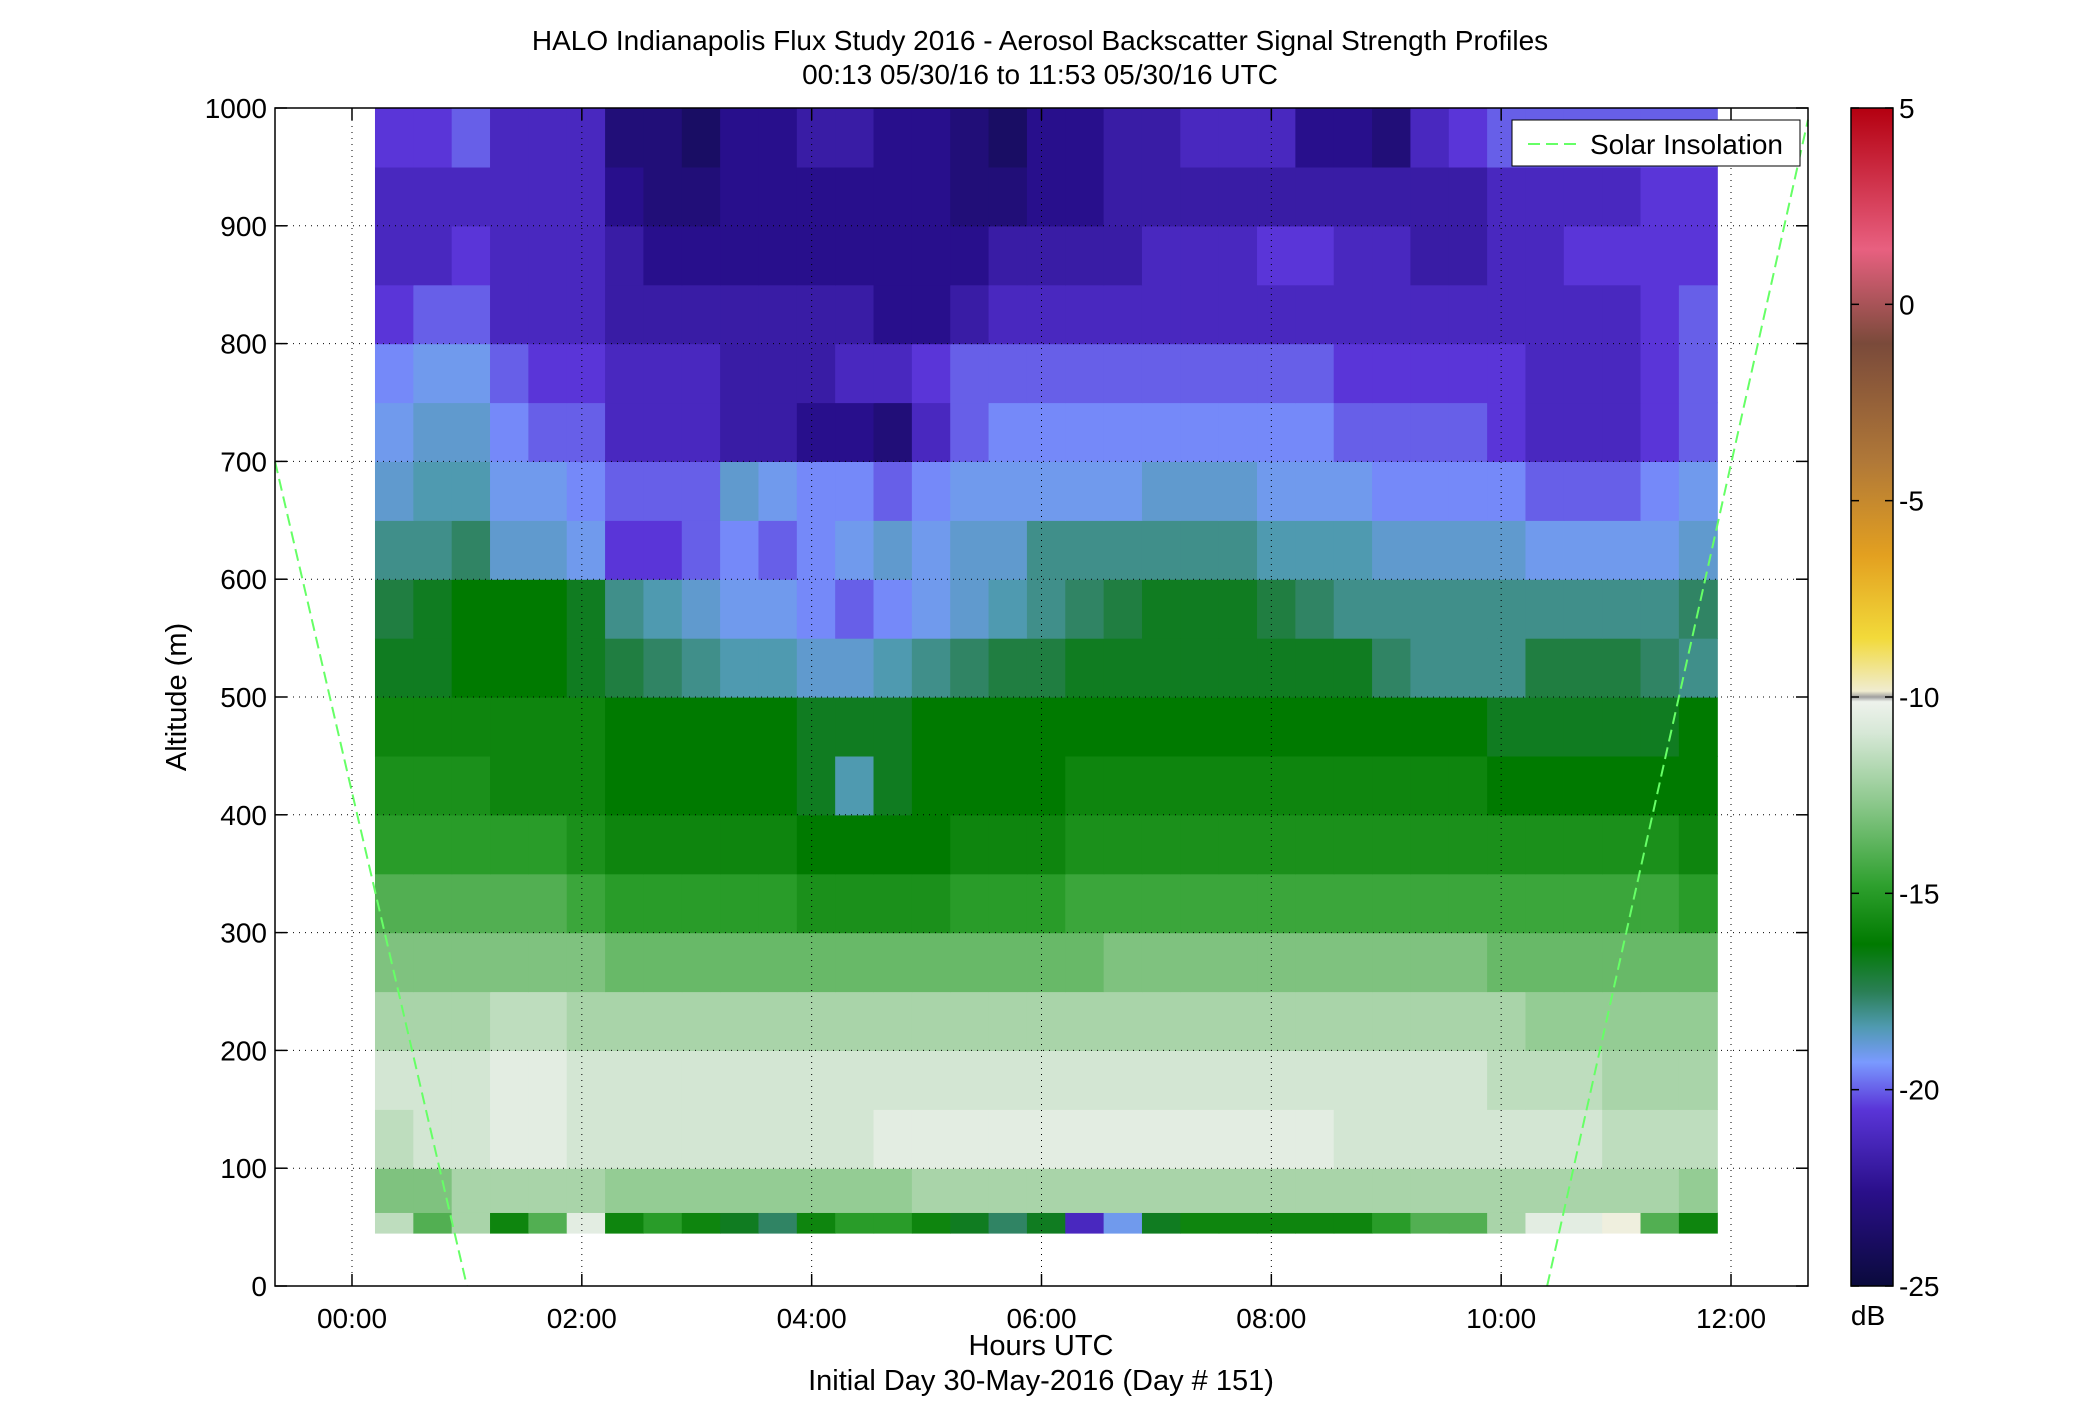  Describe the element at coordinates (1501, 1318) in the screenshot. I see `x-tick-label: 10:00` at that location.